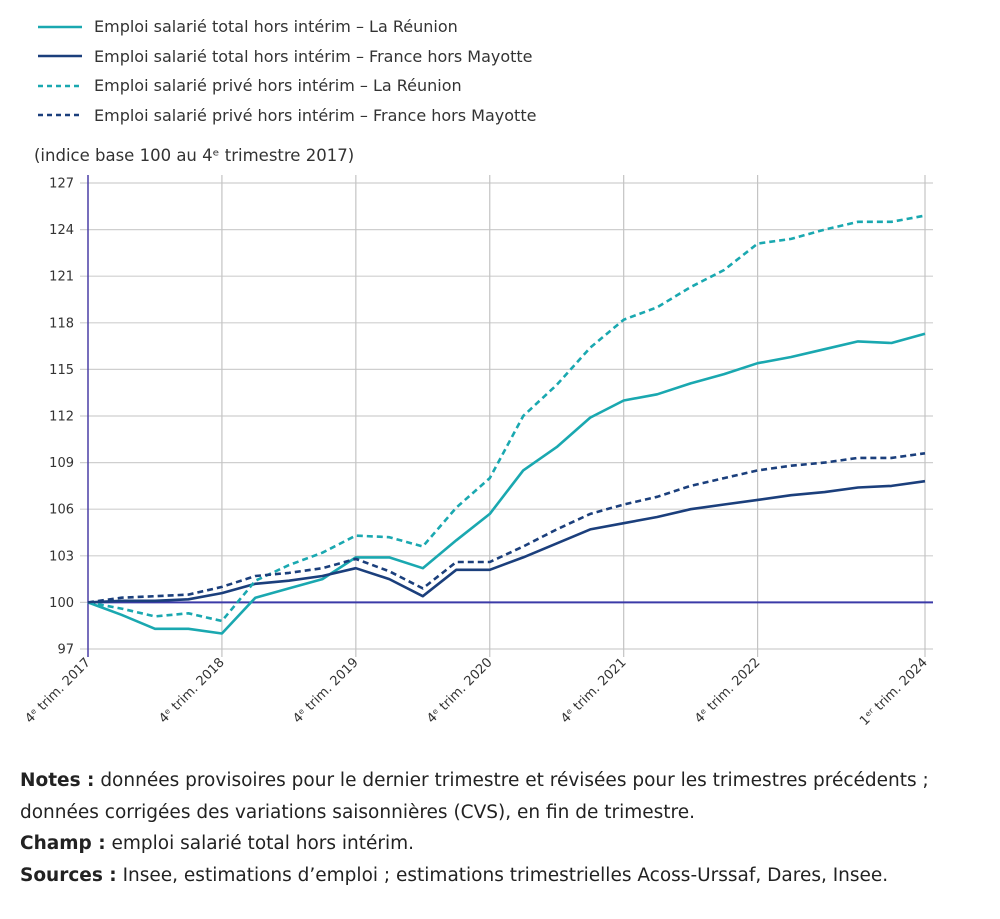  Describe the element at coordinates (61, 603) in the screenshot. I see `y-tick-label: 100` at that location.